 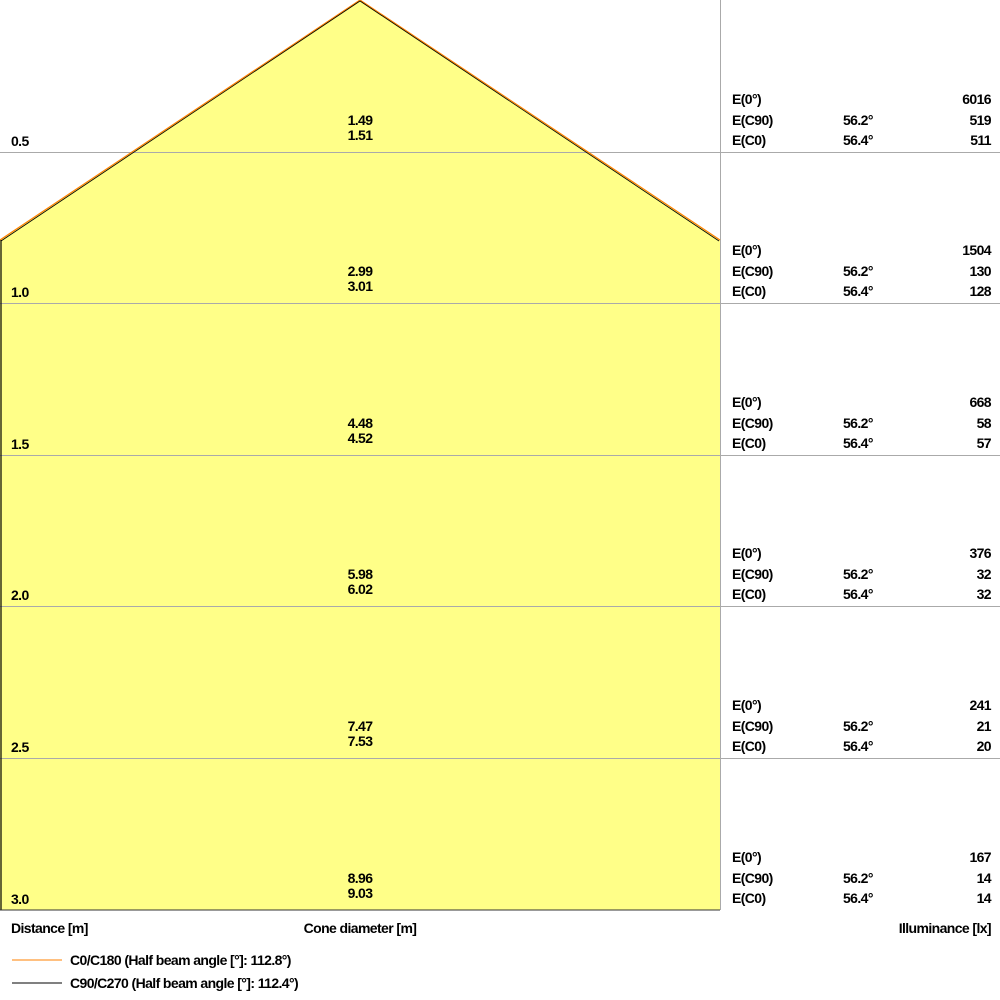 What do you see at coordinates (980, 140) in the screenshot?
I see `ec0-value: 511` at bounding box center [980, 140].